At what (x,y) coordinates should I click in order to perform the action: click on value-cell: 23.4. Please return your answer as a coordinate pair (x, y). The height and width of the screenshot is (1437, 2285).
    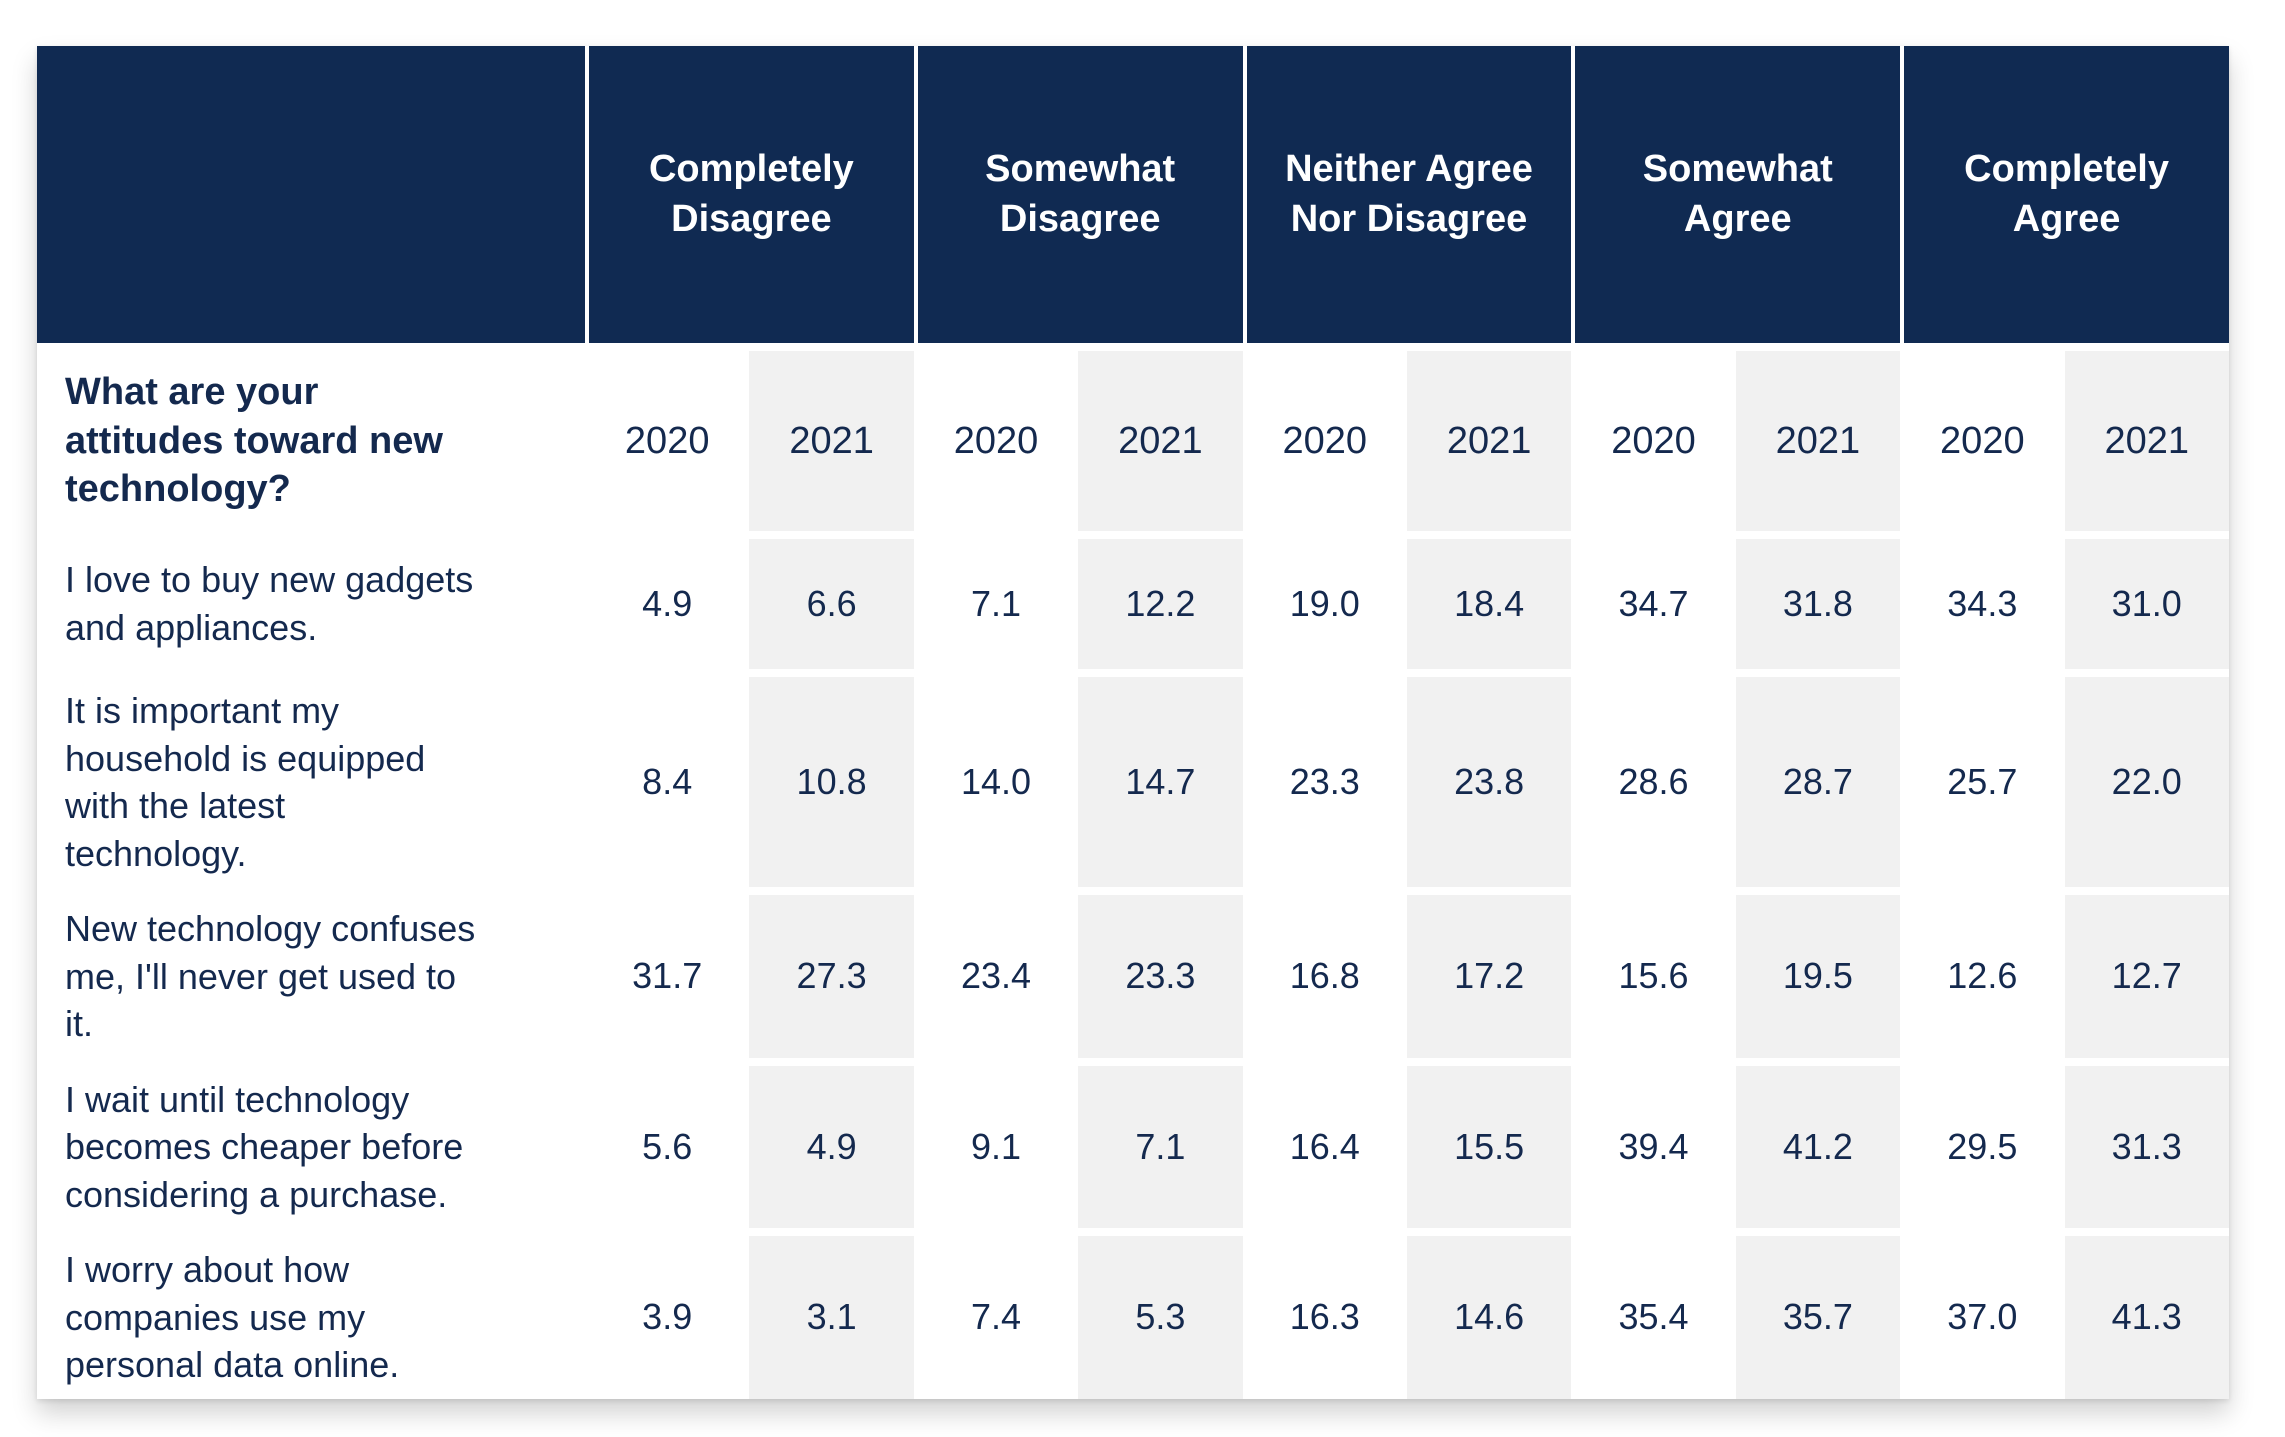
    Looking at the image, I should click on (996, 976).